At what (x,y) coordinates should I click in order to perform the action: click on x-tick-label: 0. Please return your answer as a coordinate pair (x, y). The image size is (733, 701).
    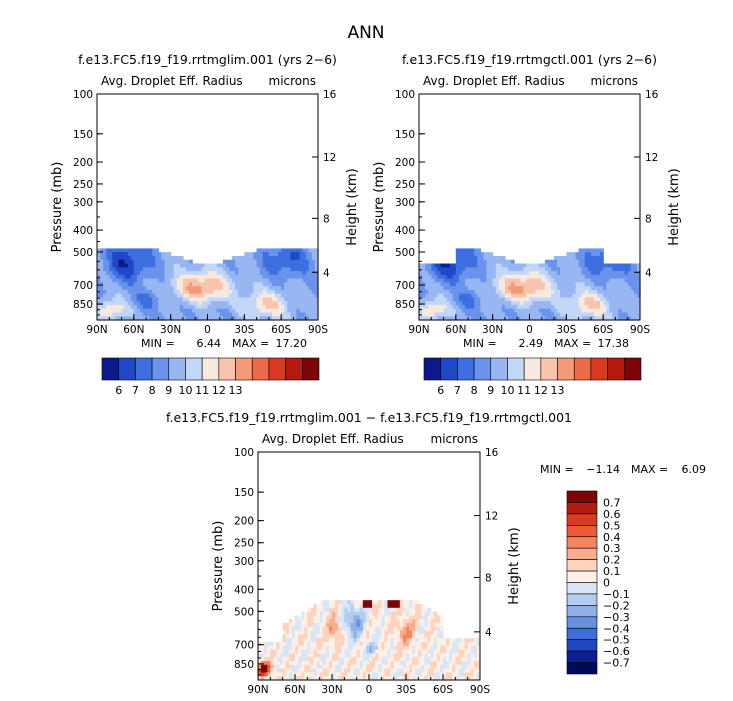
    Looking at the image, I should click on (529, 330).